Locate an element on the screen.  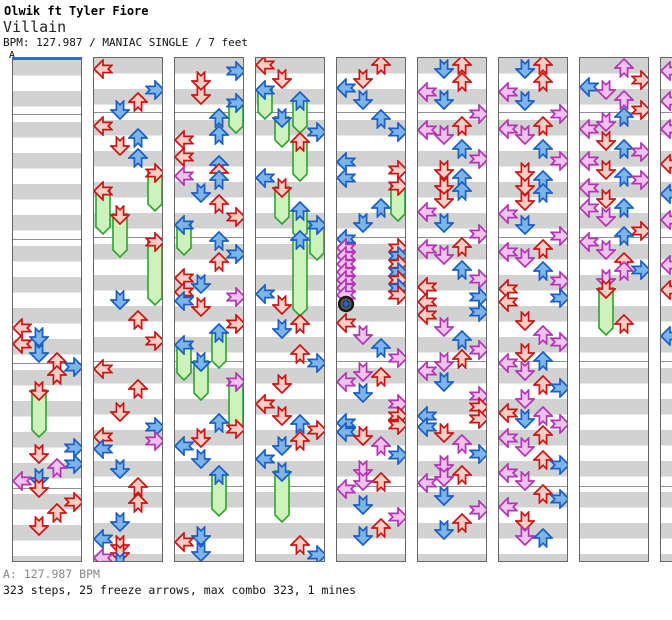
chart-meta: BPM: 127.987 / MANIAC SINGLE / 7 feet is located at coordinates (126, 42).